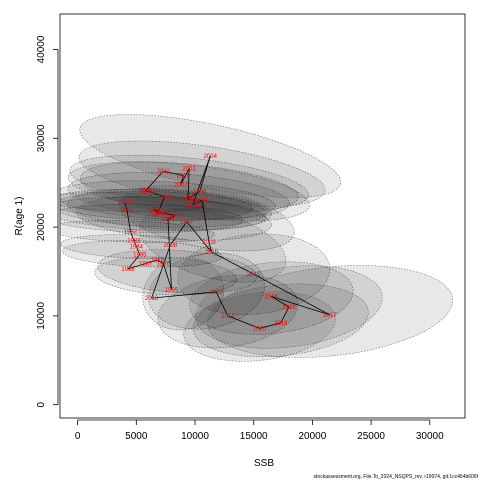 The width and height of the screenshot is (480, 480). I want to click on year-label-2019: 2019, so click(281, 324).